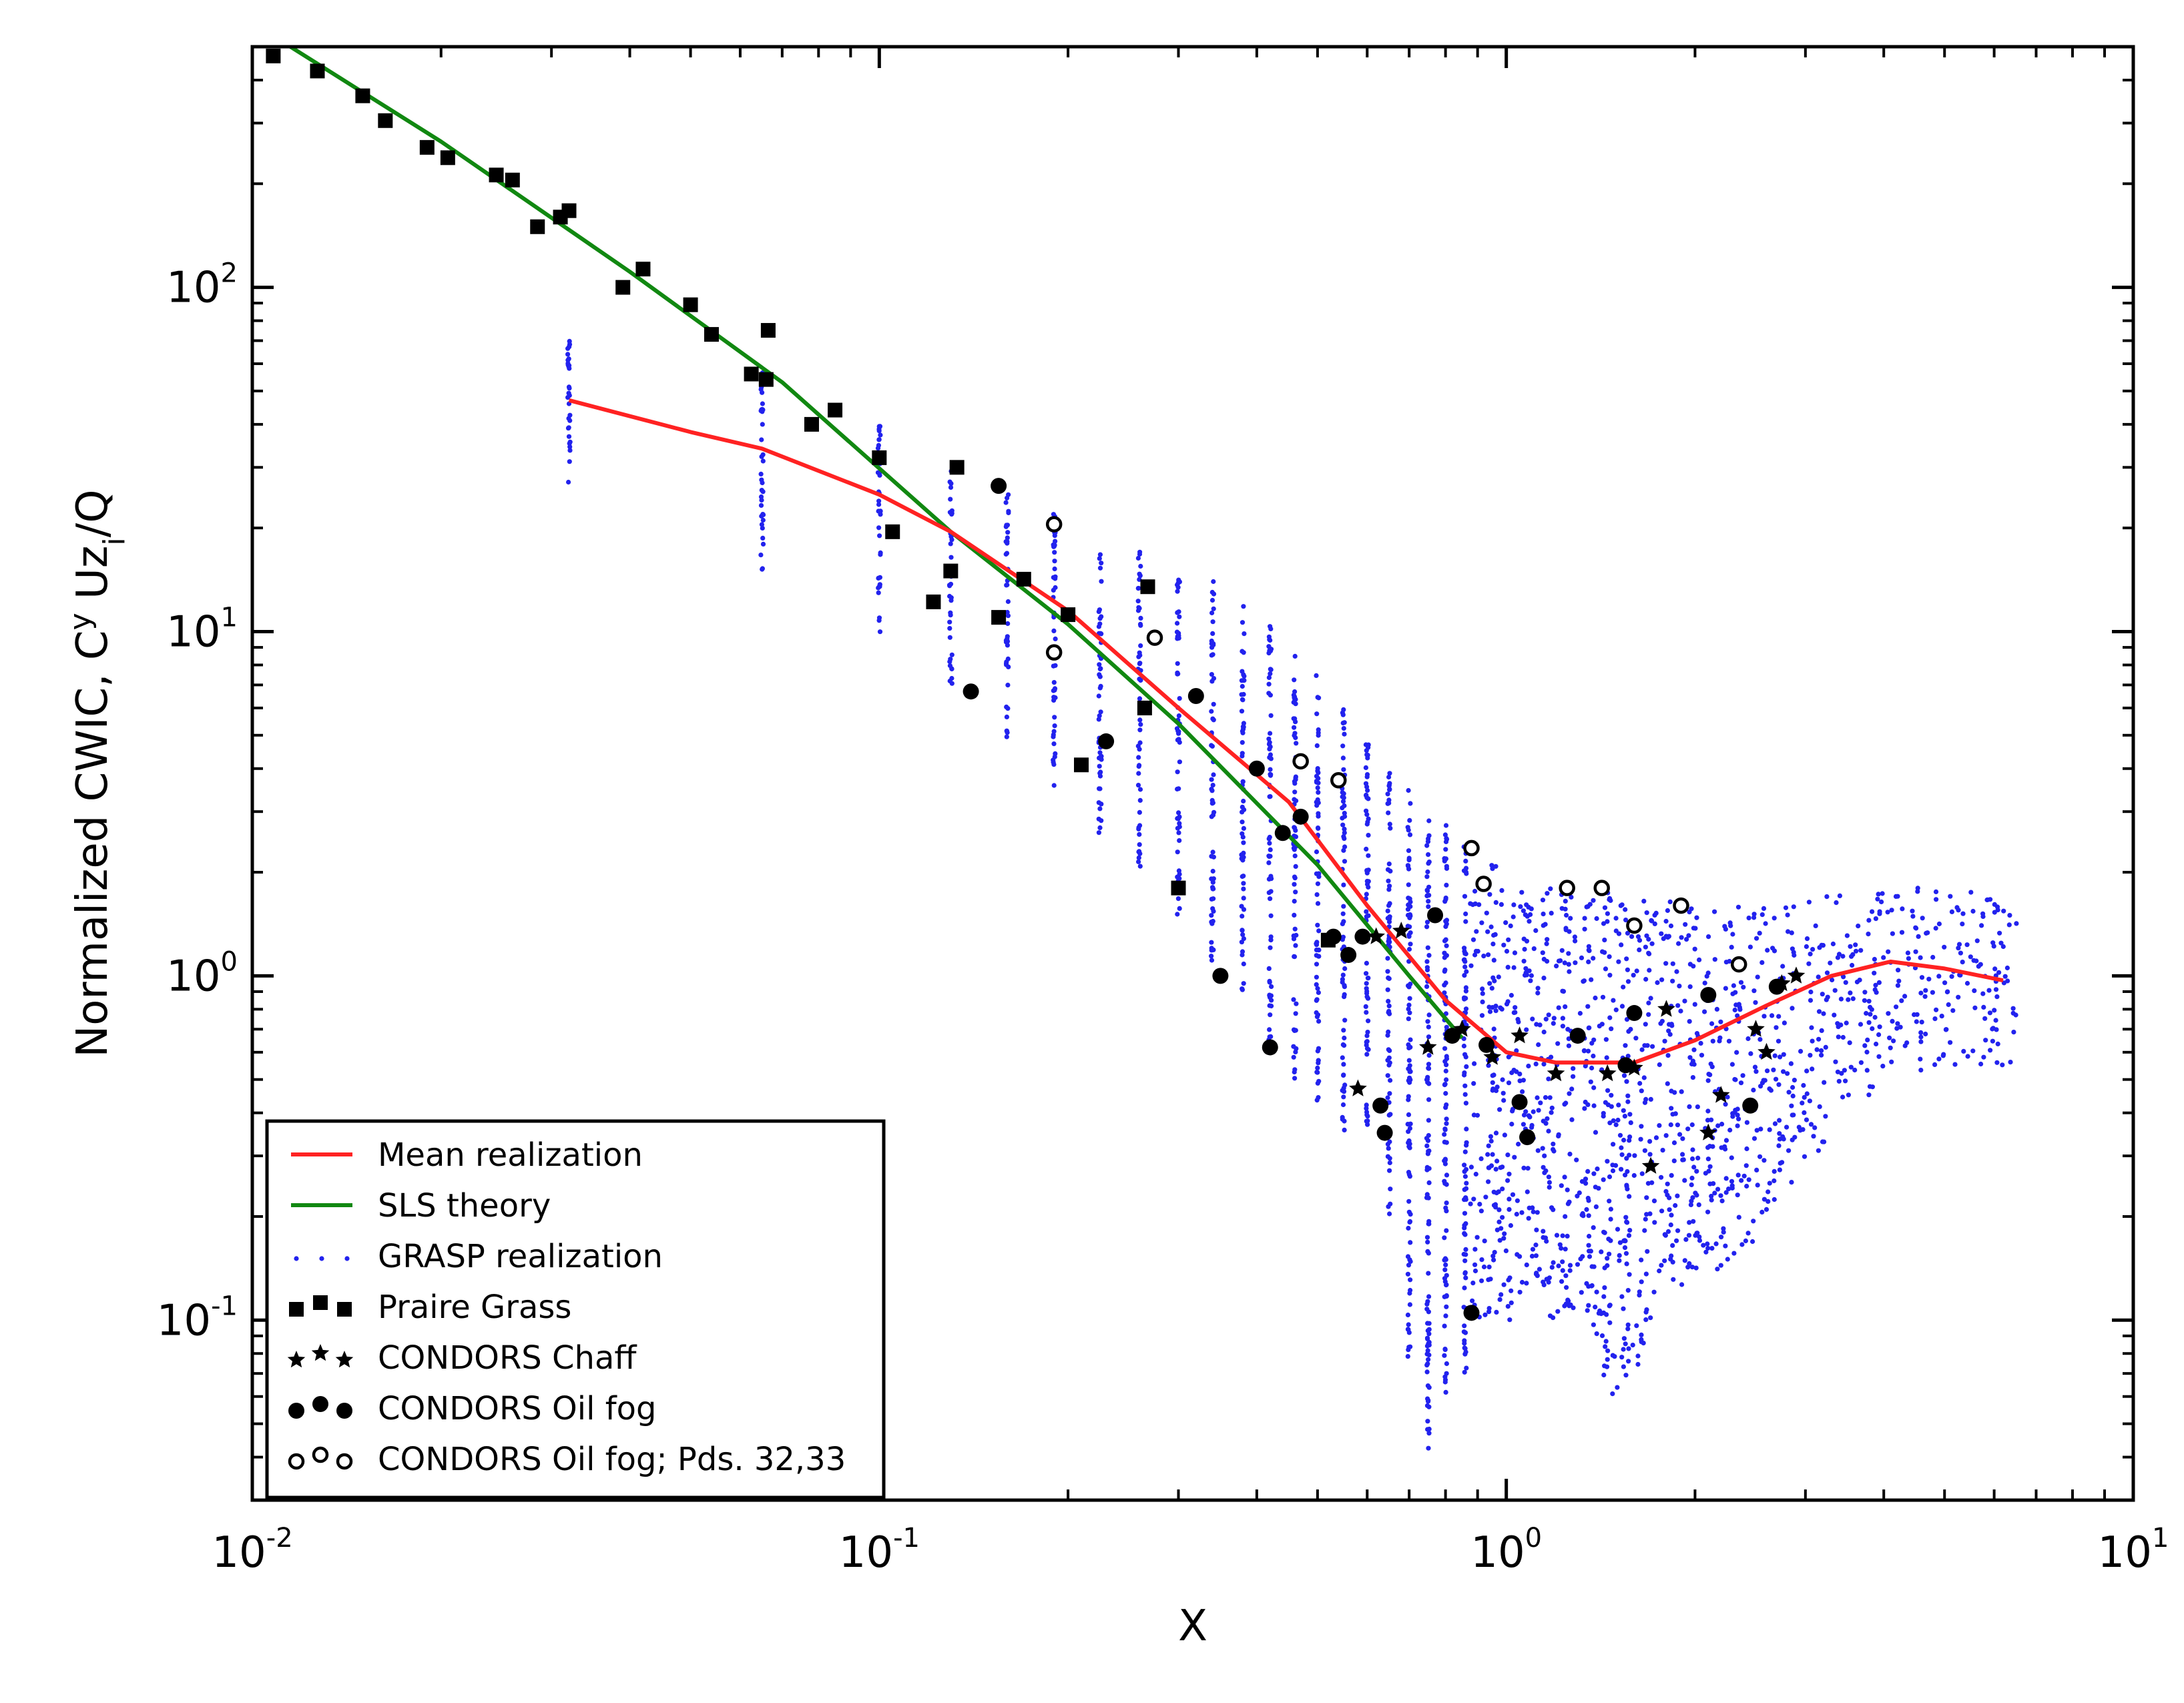  Describe the element at coordinates (472, 1408) in the screenshot. I see `legend-entry: CONDORS Oil fog` at that location.